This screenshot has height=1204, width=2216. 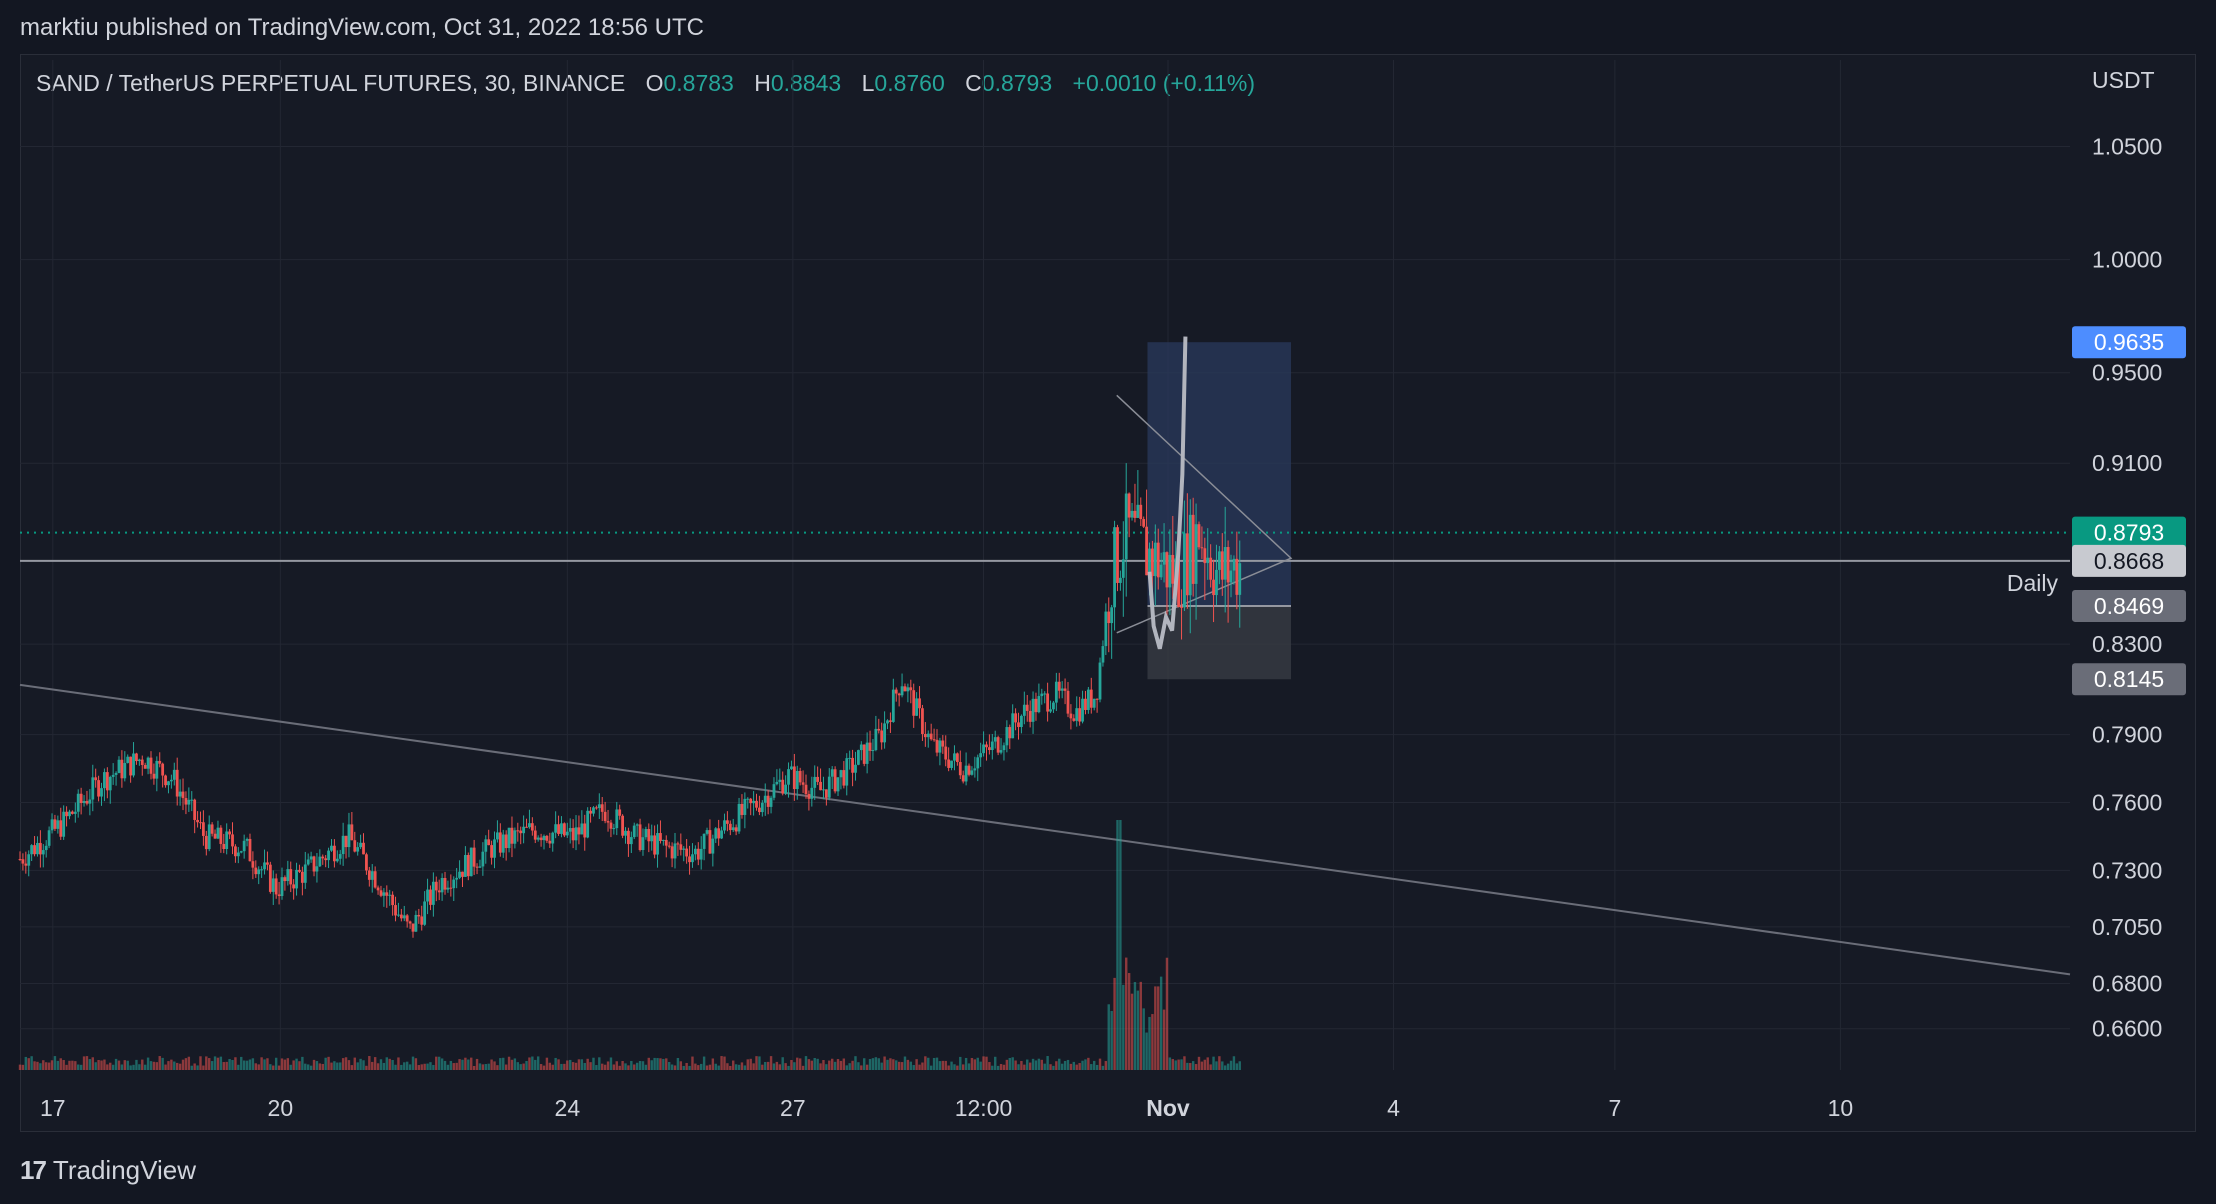 What do you see at coordinates (1163, 83) in the screenshot?
I see `change-value: +0.0010 (+0.11%)` at bounding box center [1163, 83].